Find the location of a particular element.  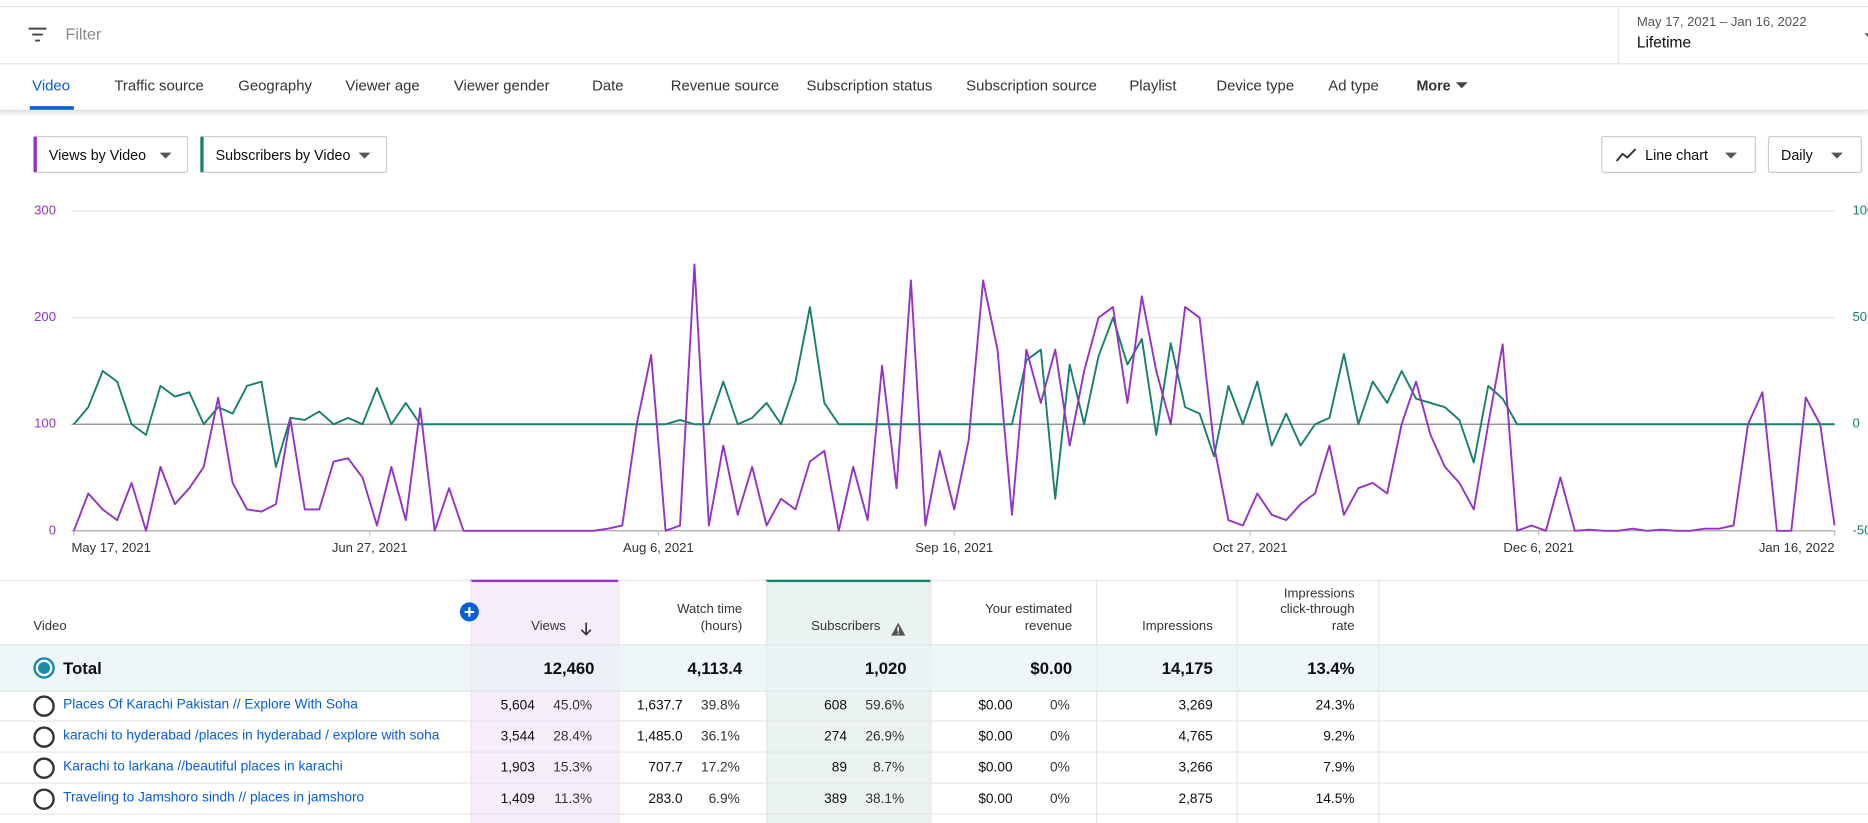

table-cell: 283.06.9% is located at coordinates (692, 799).